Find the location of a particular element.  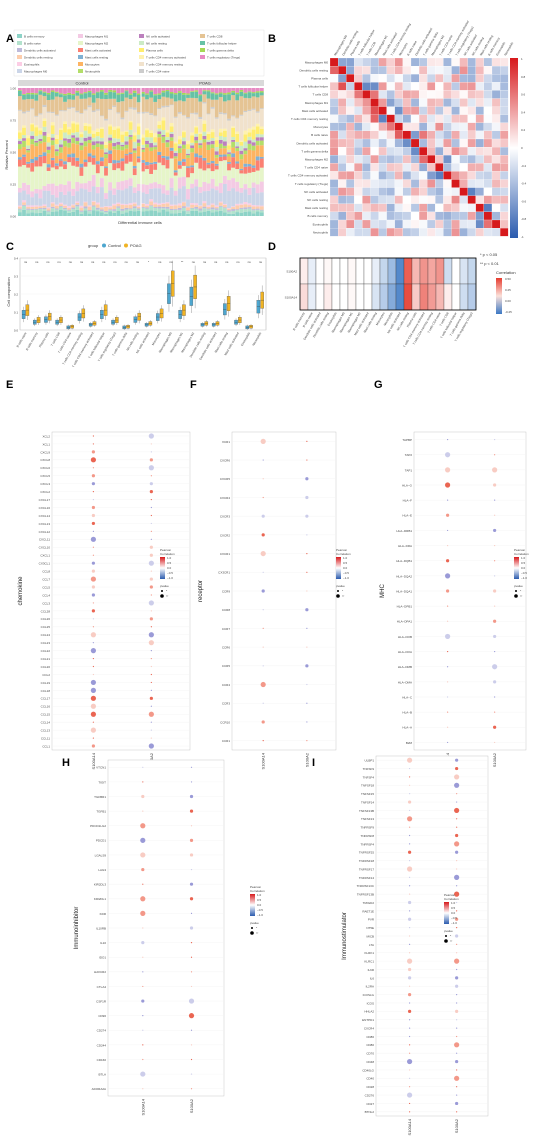

panel-f-letter: F is located at coordinates (193, 385).